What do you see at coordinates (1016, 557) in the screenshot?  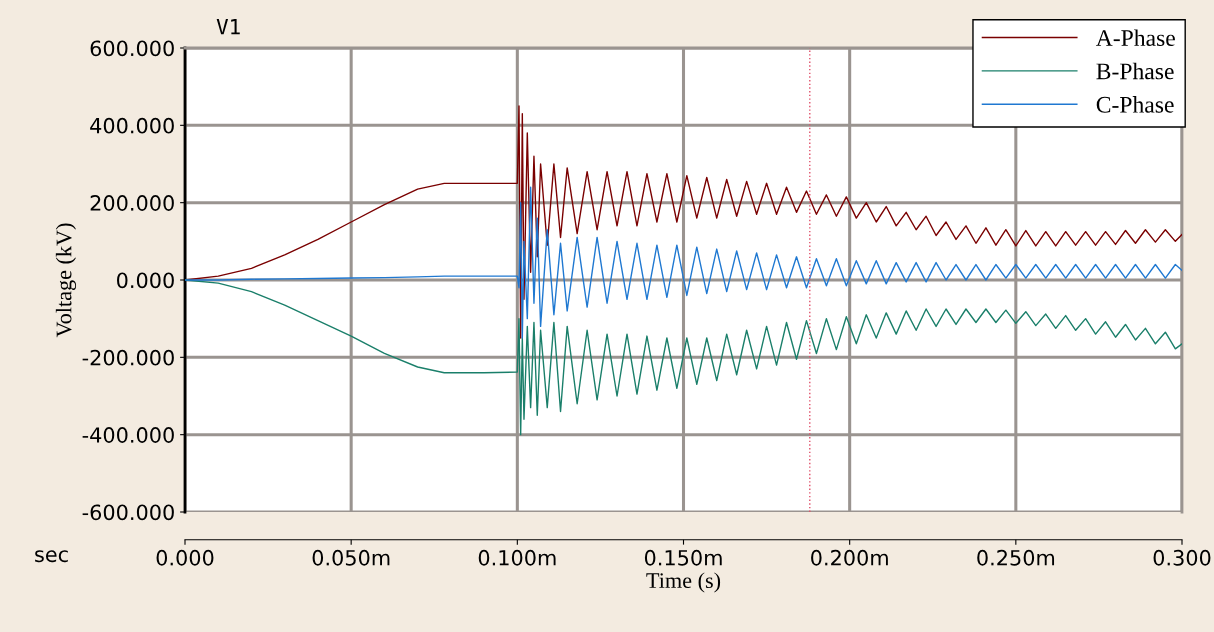 I see `x-tick-label: 0.250m` at bounding box center [1016, 557].